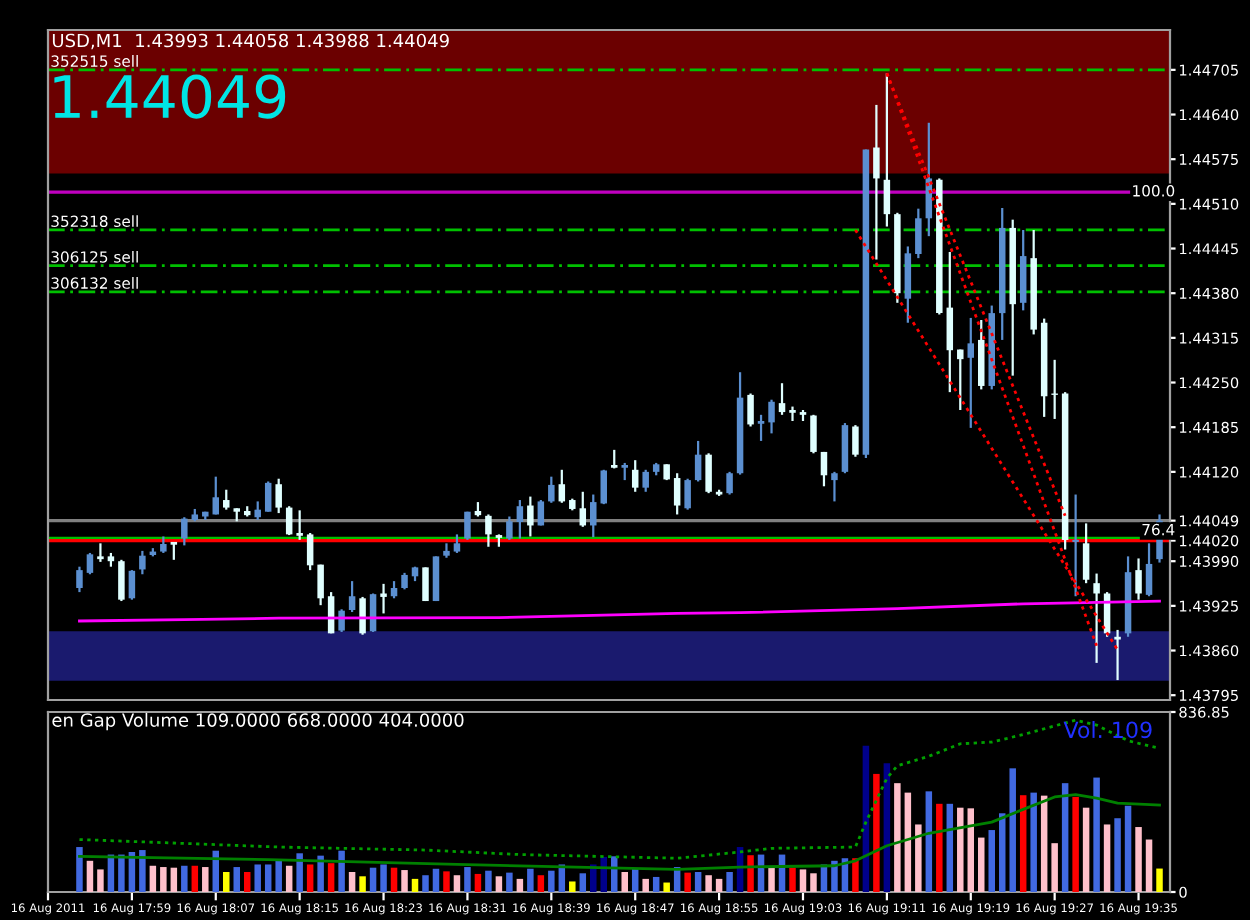 The width and height of the screenshot is (1250, 920). What do you see at coordinates (170, 96) in the screenshot?
I see `annotation: 1.44049` at bounding box center [170, 96].